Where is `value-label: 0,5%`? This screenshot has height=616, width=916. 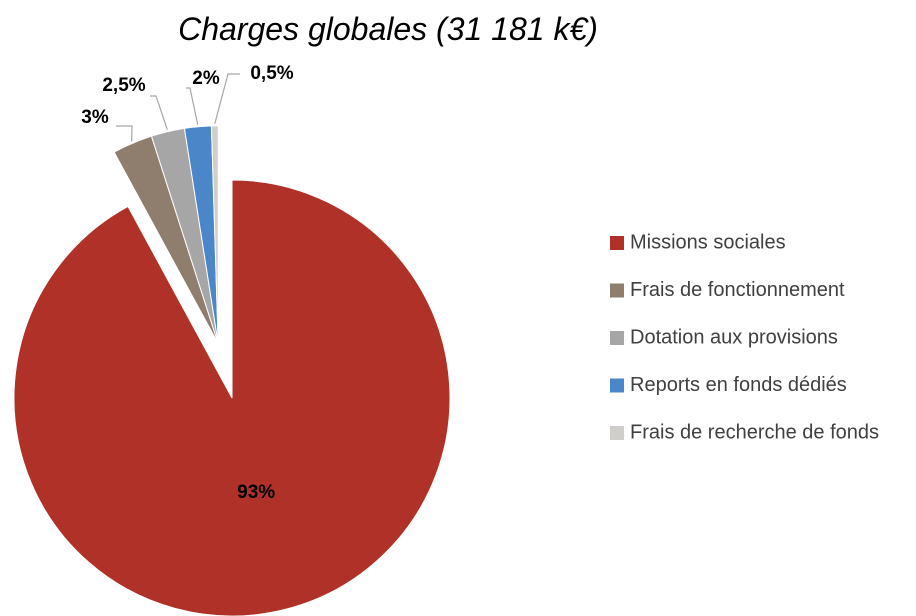 value-label: 0,5% is located at coordinates (271, 73).